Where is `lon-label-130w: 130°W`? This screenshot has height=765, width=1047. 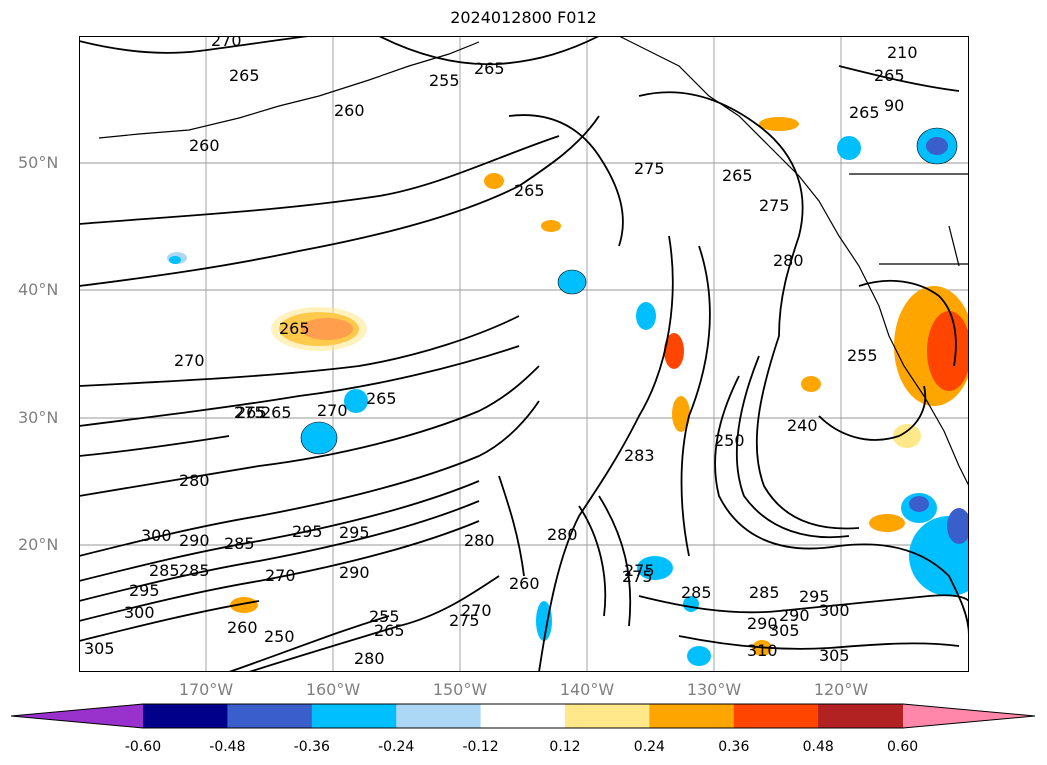
lon-label-130w: 130°W is located at coordinates (714, 689).